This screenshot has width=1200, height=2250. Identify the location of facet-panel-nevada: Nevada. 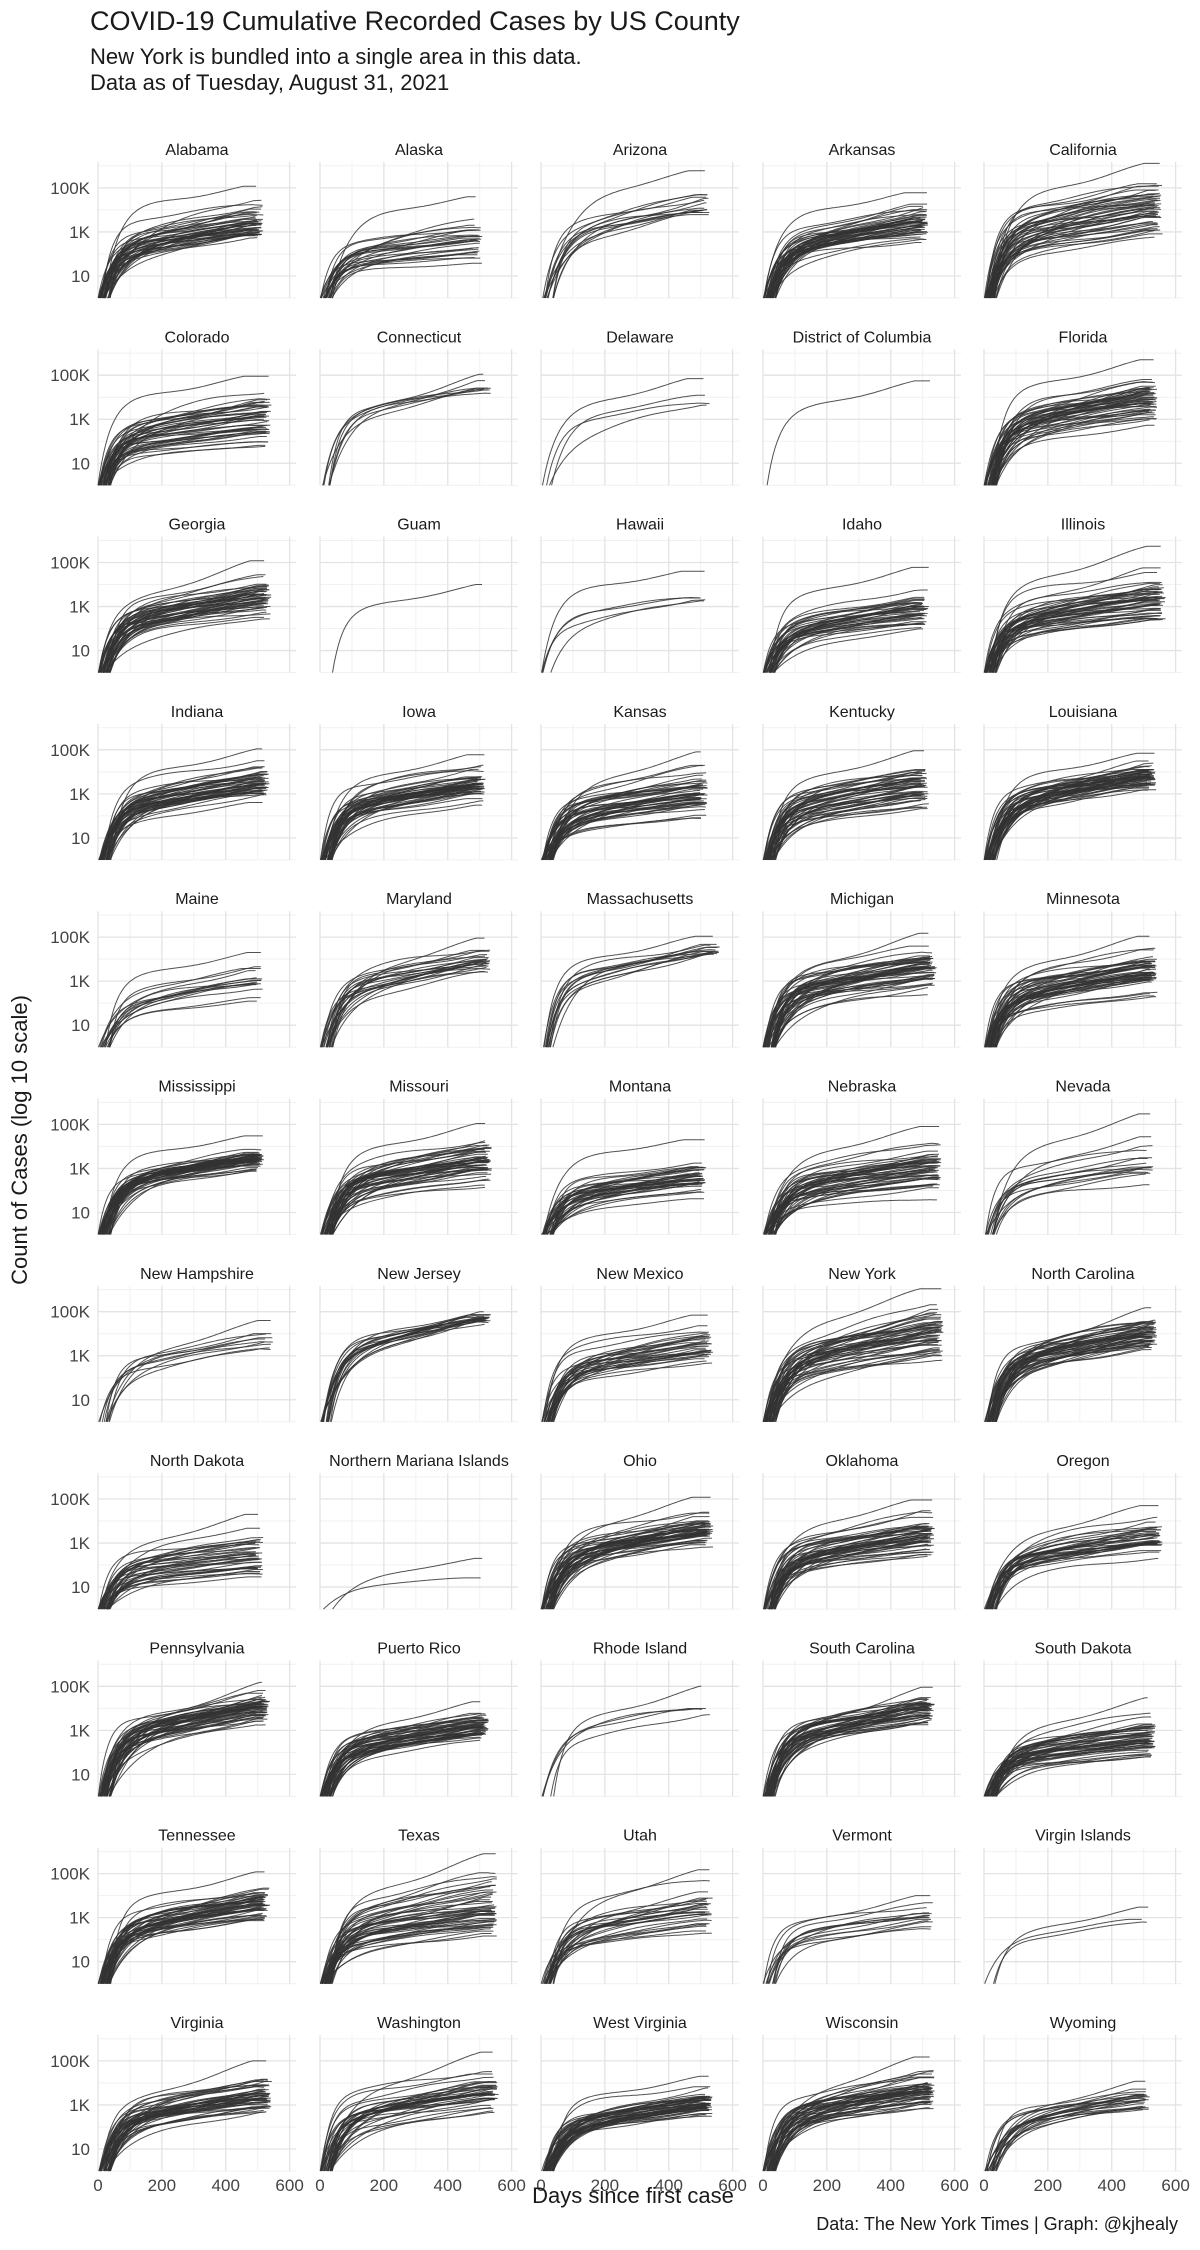
(1083, 1157).